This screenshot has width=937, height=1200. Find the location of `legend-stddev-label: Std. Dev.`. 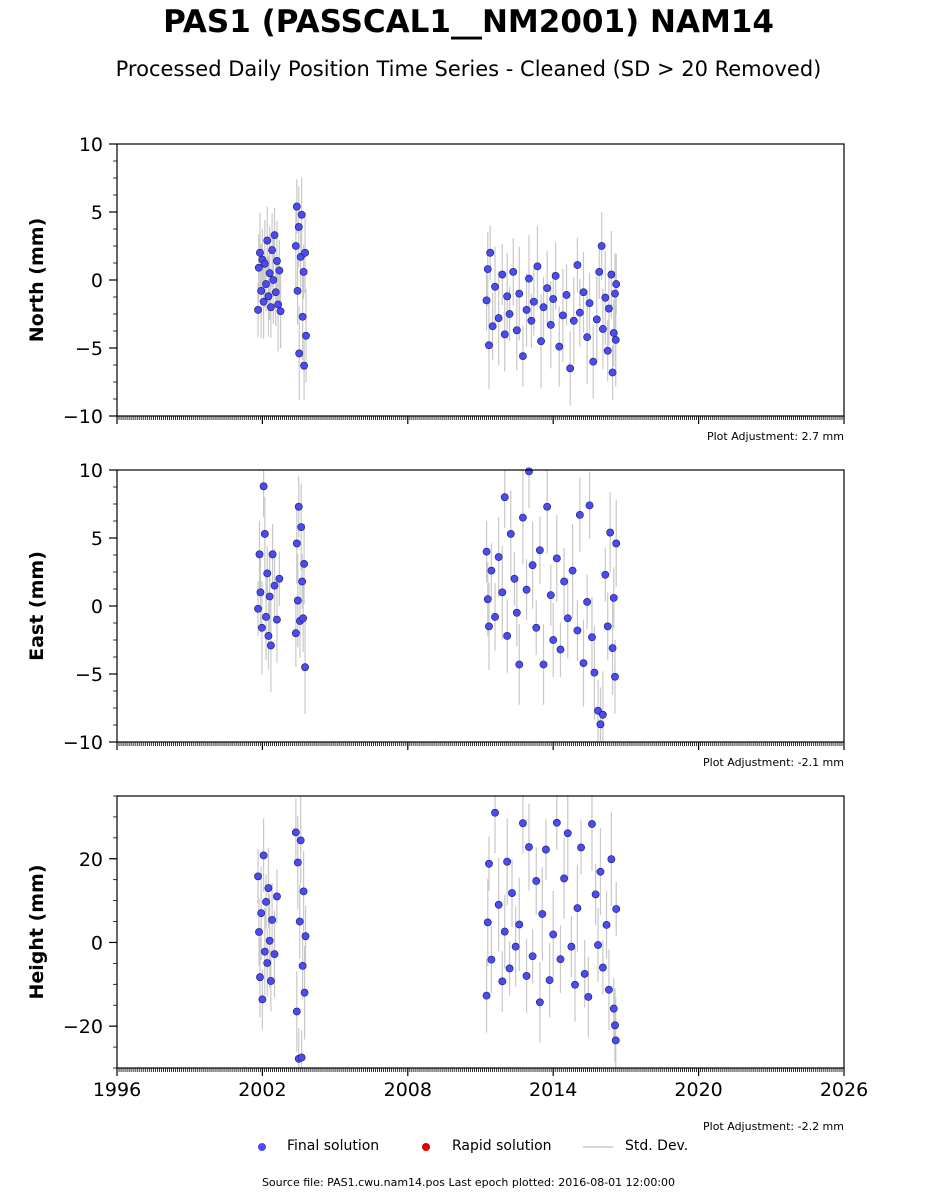

legend-stddev-label: Std. Dev. is located at coordinates (657, 1146).